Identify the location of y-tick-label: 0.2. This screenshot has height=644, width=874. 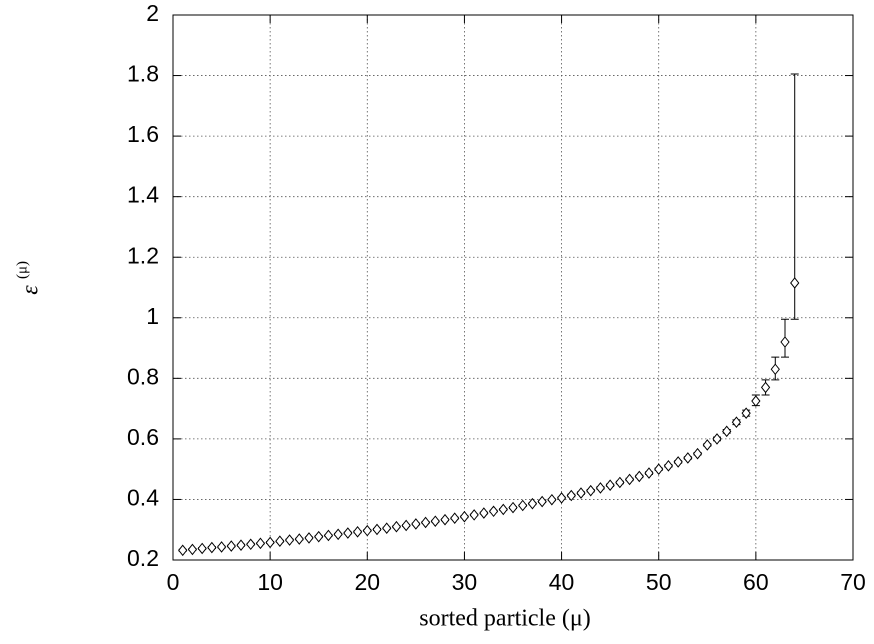
(143, 558).